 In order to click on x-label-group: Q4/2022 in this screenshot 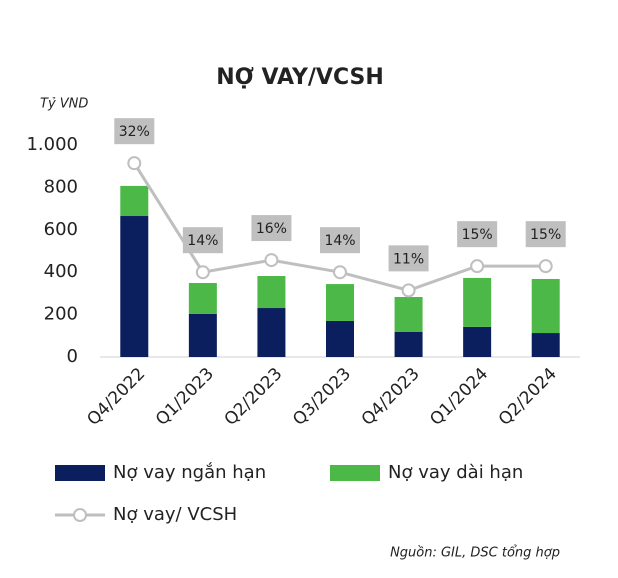, I will do `click(116, 397)`.